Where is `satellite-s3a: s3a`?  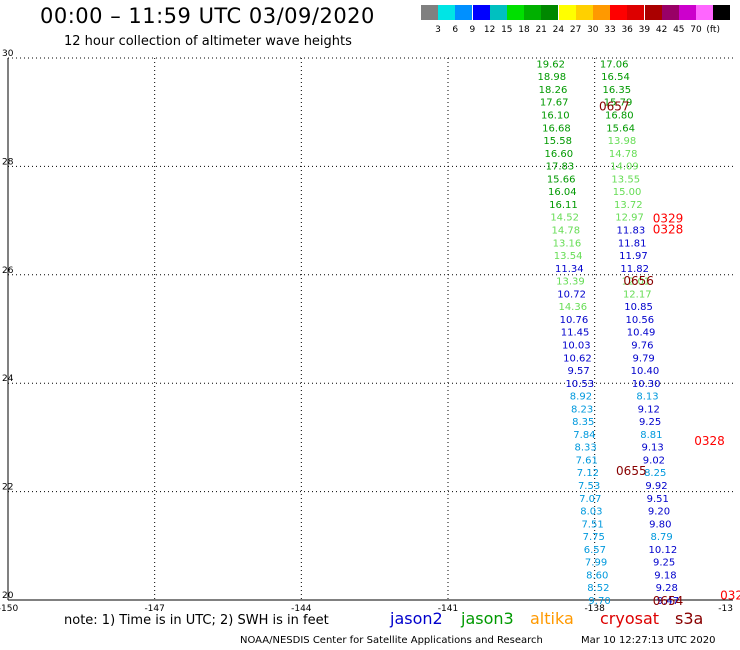
satellite-s3a: s3a is located at coordinates (689, 618).